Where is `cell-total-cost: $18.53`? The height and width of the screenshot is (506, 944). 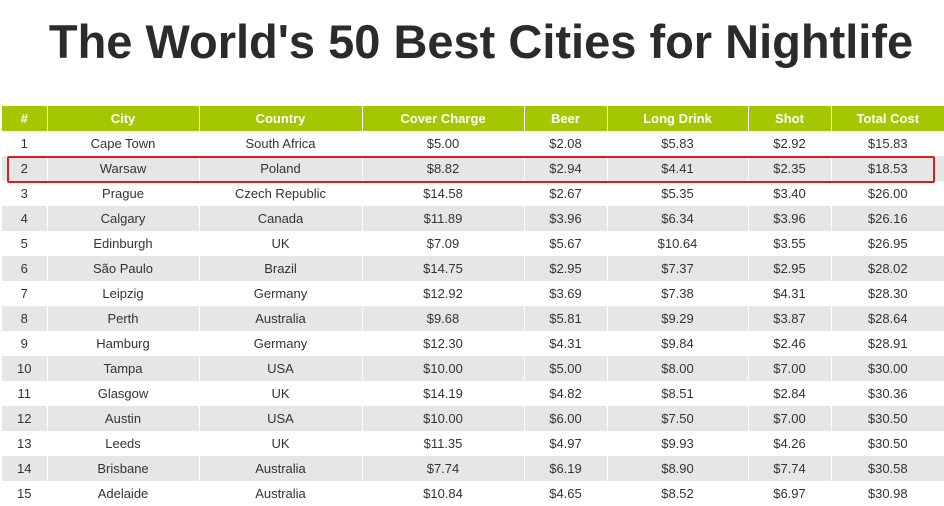
cell-total-cost: $18.53 is located at coordinates (887, 168).